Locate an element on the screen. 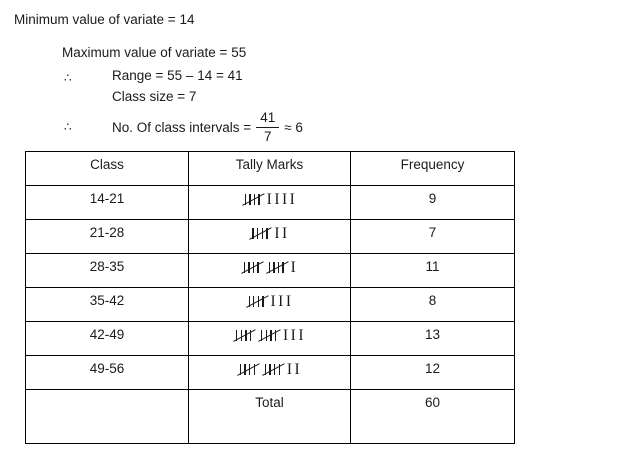 This screenshot has width=634, height=460. table-header-row: Class Tally Marks Frequency is located at coordinates (270, 168).